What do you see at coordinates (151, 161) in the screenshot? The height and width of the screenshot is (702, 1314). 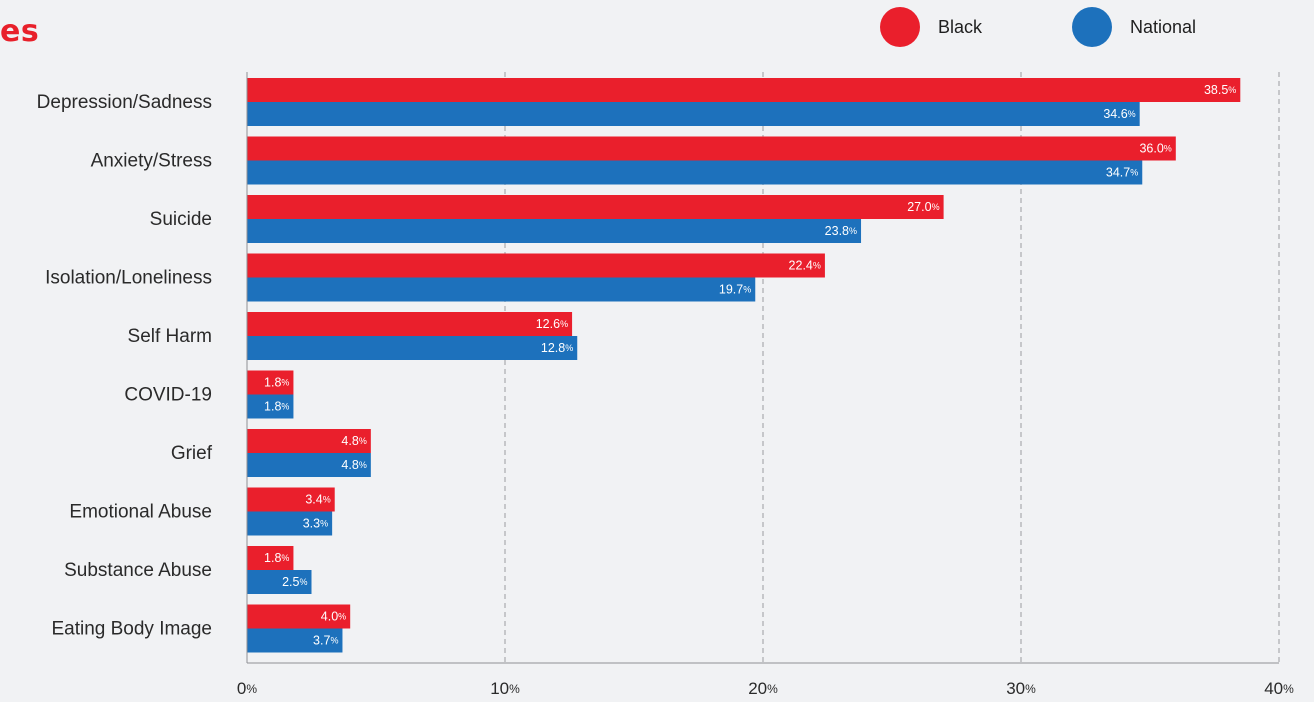 I see `category-label: Anxiety/Stress` at bounding box center [151, 161].